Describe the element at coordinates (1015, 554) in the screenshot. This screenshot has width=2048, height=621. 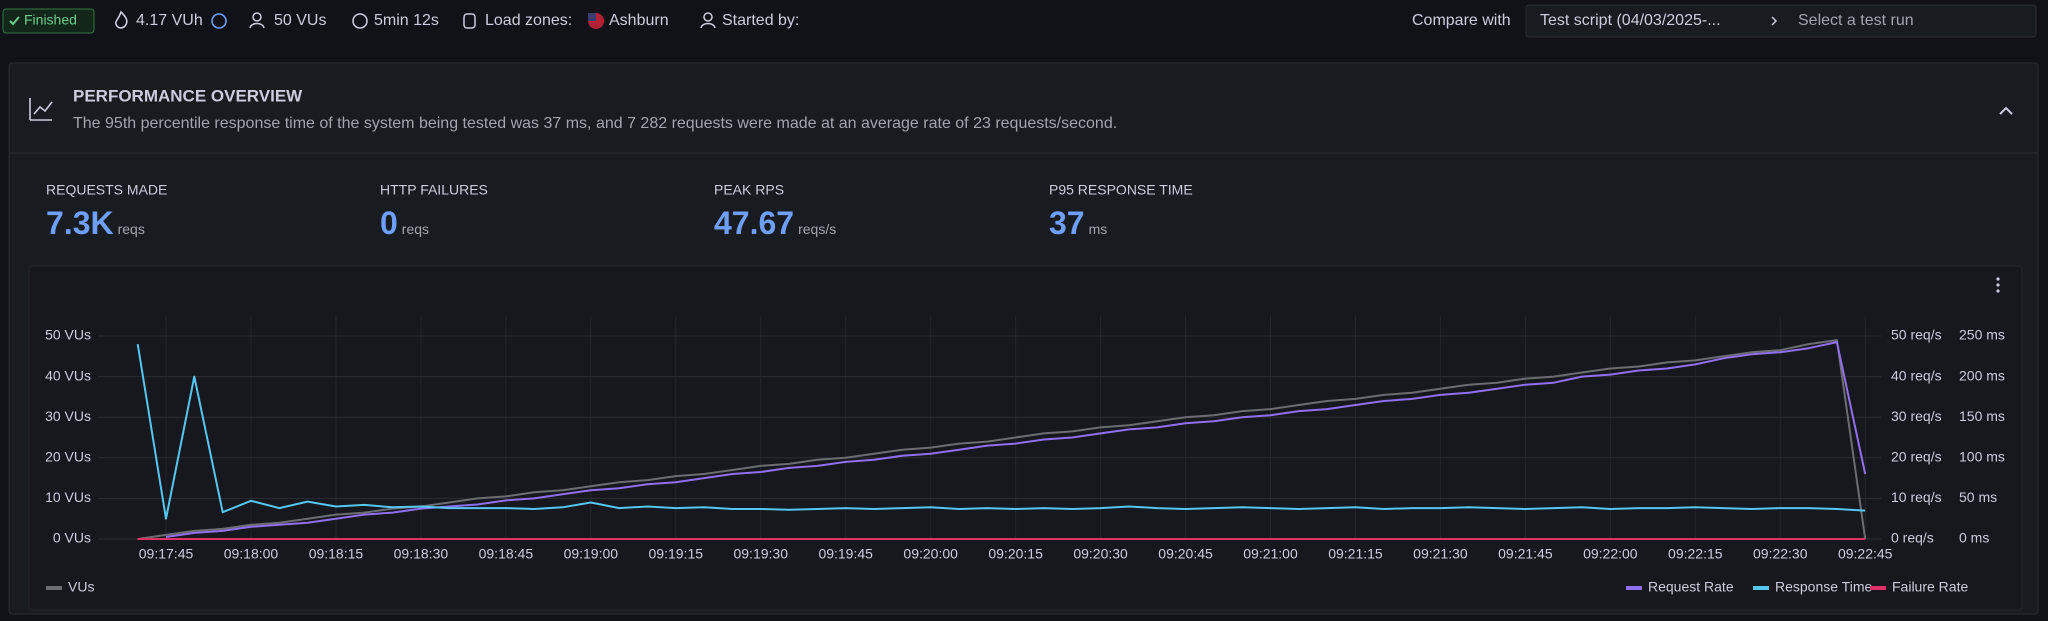
I see `x-tick-label: 09:20:15` at that location.